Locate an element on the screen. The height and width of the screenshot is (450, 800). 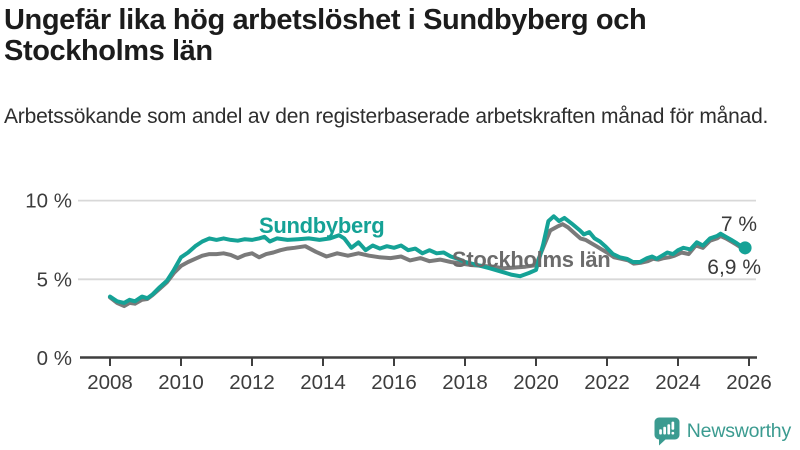
x-axis-tick-label: 2020 is located at coordinates (536, 382).